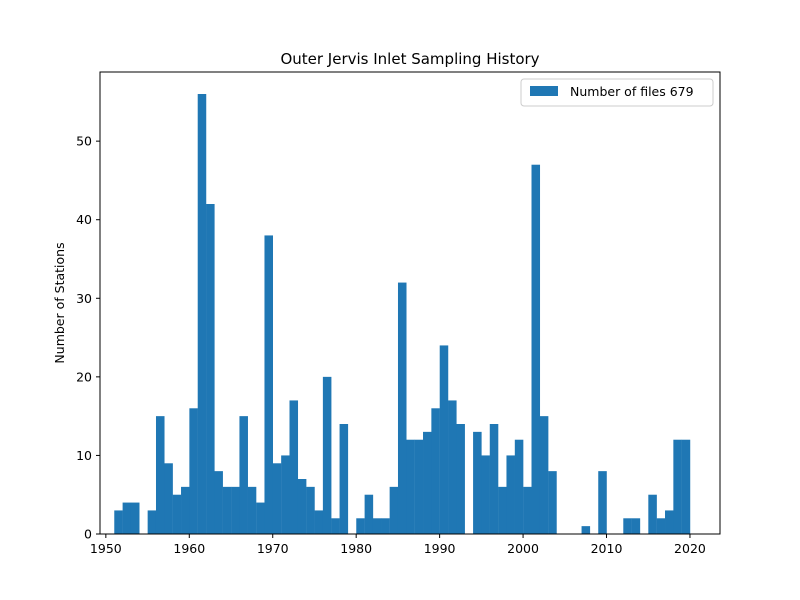 This screenshot has height=600, width=800. What do you see at coordinates (88, 534) in the screenshot?
I see `y-tick-label: 0` at bounding box center [88, 534].